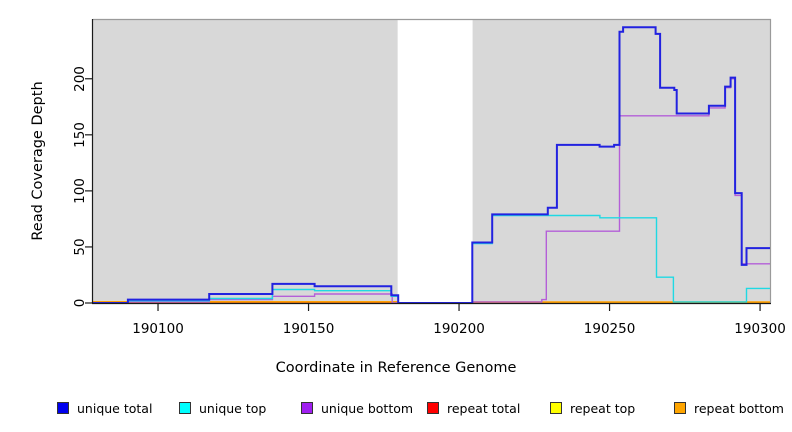 The image size is (792, 432). I want to click on legend-item-repeat-top: repeat top, so click(592, 408).